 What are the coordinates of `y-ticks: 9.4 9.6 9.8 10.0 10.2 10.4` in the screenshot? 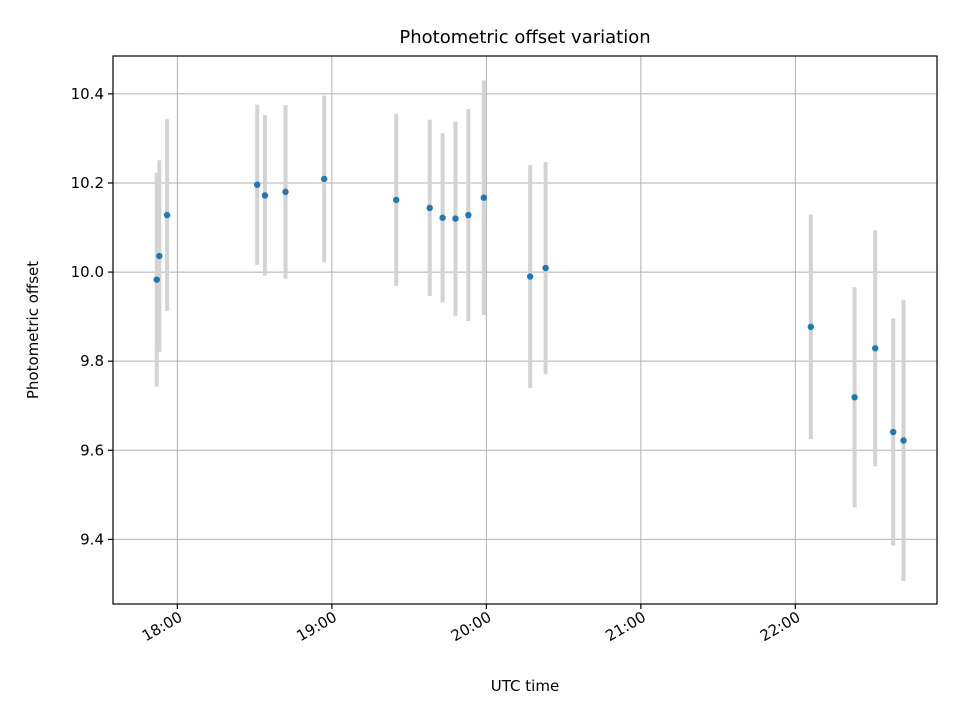 It's located at (92, 316).